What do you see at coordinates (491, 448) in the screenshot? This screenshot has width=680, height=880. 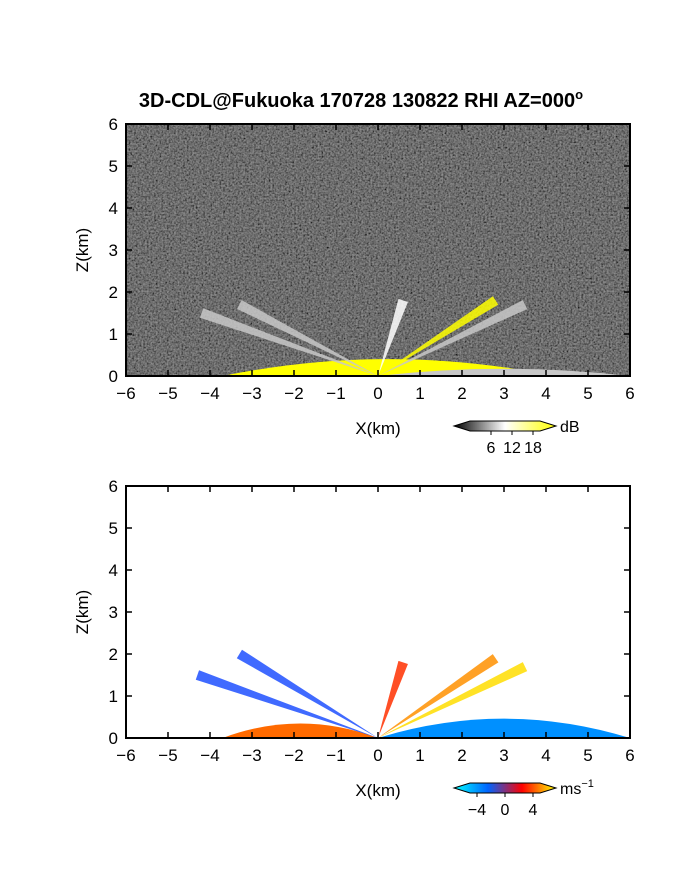 I see `colorbar-tick-label: 6` at bounding box center [491, 448].